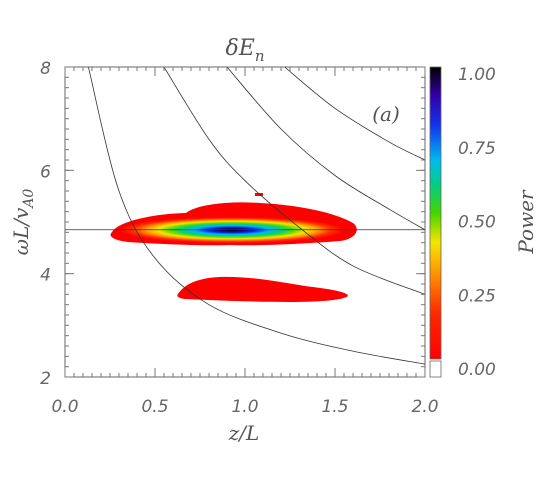 This screenshot has height=478, width=550. What do you see at coordinates (45, 276) in the screenshot?
I see `y-tick-label: 4` at bounding box center [45, 276].